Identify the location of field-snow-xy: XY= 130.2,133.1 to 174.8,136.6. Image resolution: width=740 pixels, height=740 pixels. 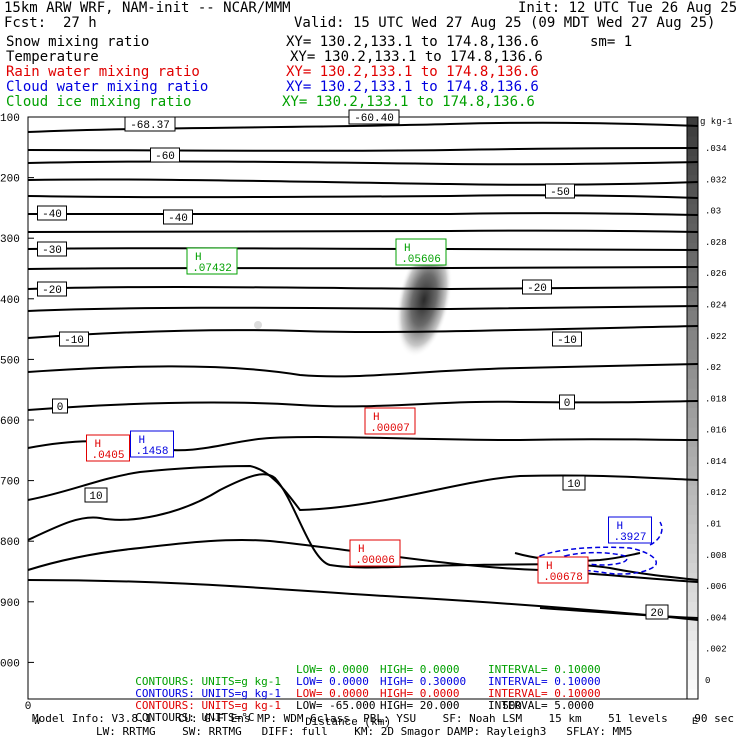
(412, 42).